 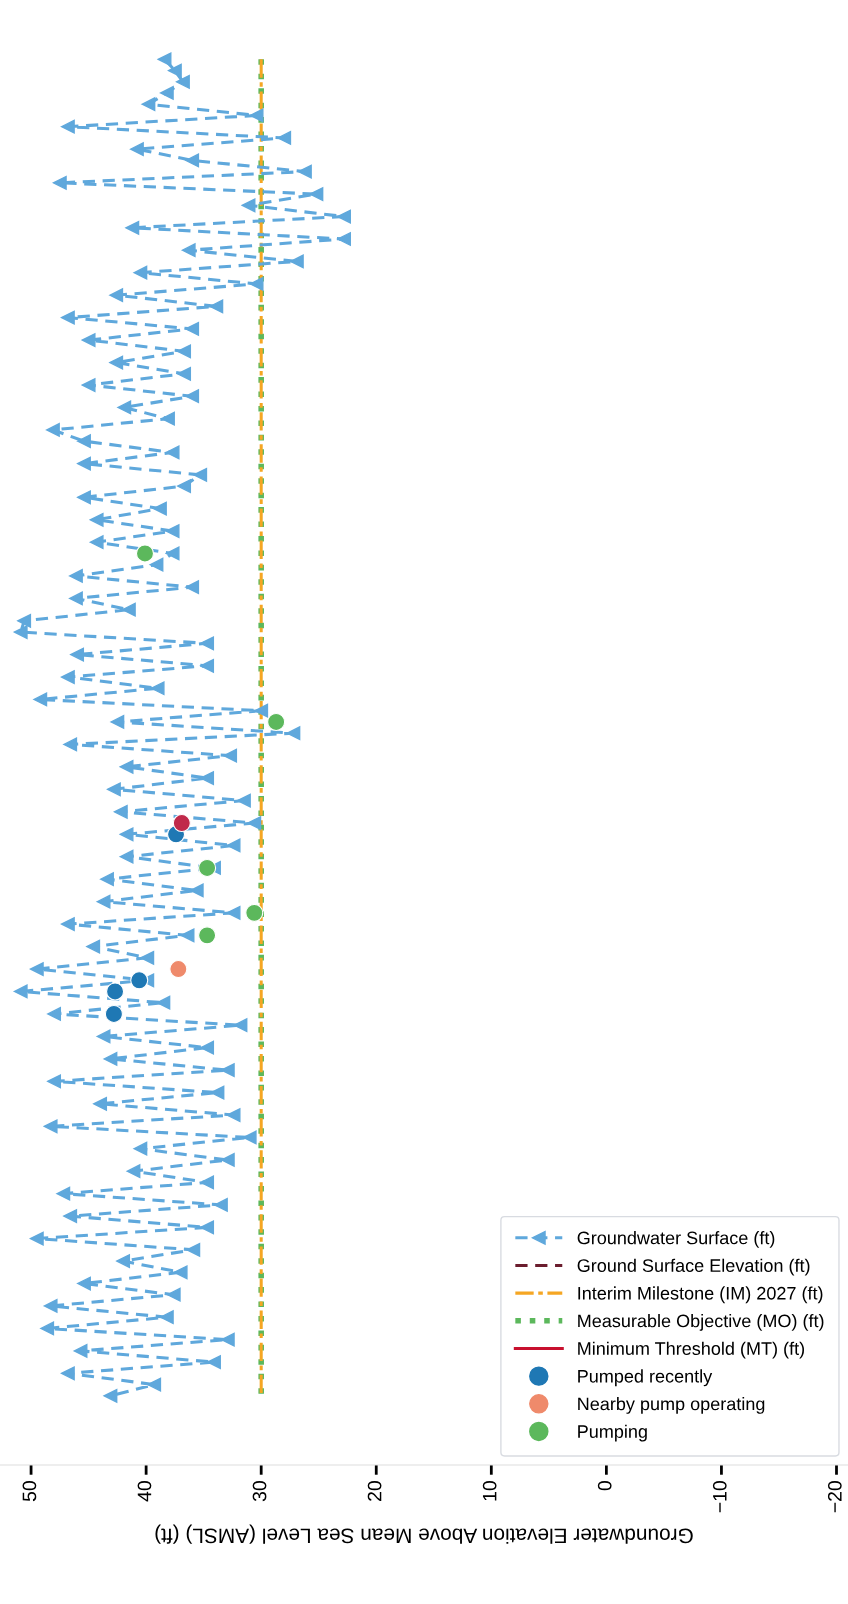 I want to click on x-axis-title: Groundwater Elevation Above Mean Sea Level (AMSL) (ft), so click(x=424, y=1534).